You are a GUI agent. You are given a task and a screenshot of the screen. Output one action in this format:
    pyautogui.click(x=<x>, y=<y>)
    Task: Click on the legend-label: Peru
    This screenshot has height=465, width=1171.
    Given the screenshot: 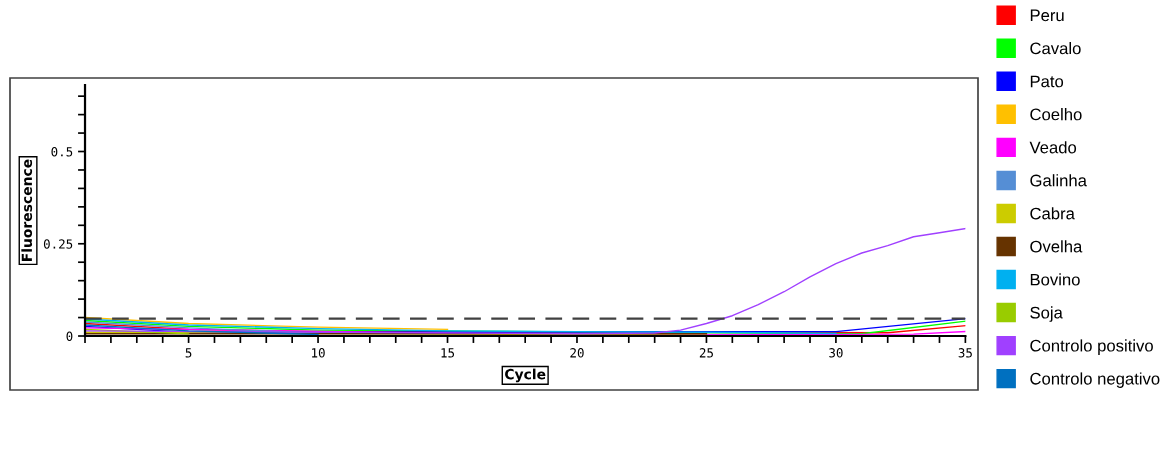 What is the action you would take?
    pyautogui.click(x=1047, y=15)
    